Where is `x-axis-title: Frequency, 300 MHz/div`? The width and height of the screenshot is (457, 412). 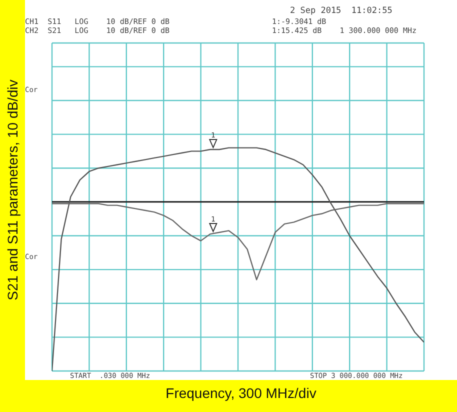 x-axis-title: Frequency, 300 MHz/div is located at coordinates (241, 393).